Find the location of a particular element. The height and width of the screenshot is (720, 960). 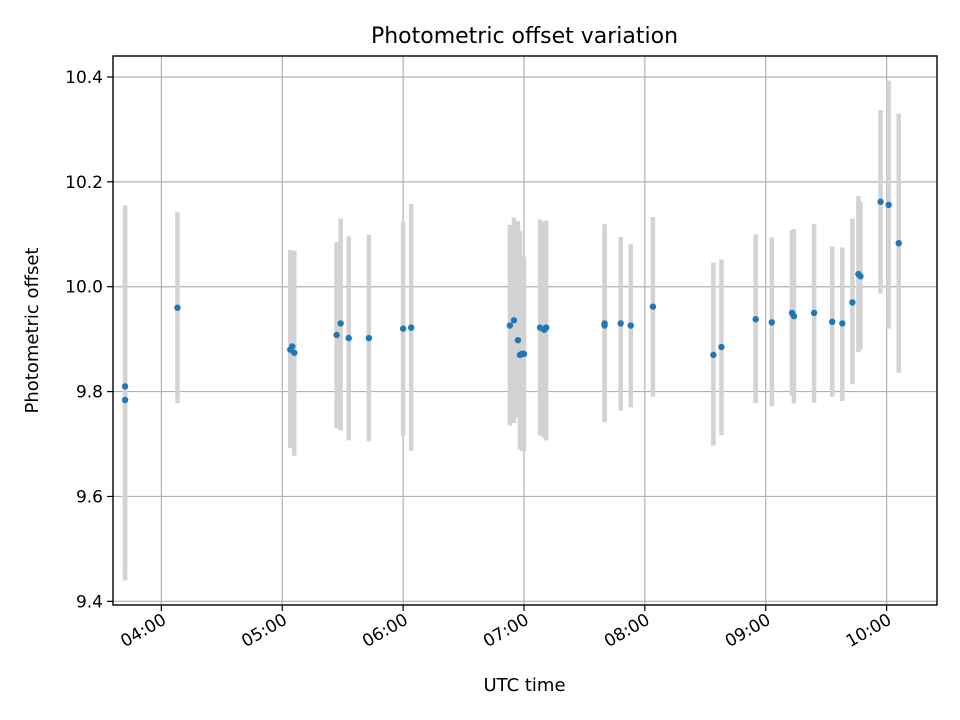

y-tick-label: 9.8 is located at coordinates (89, 393).